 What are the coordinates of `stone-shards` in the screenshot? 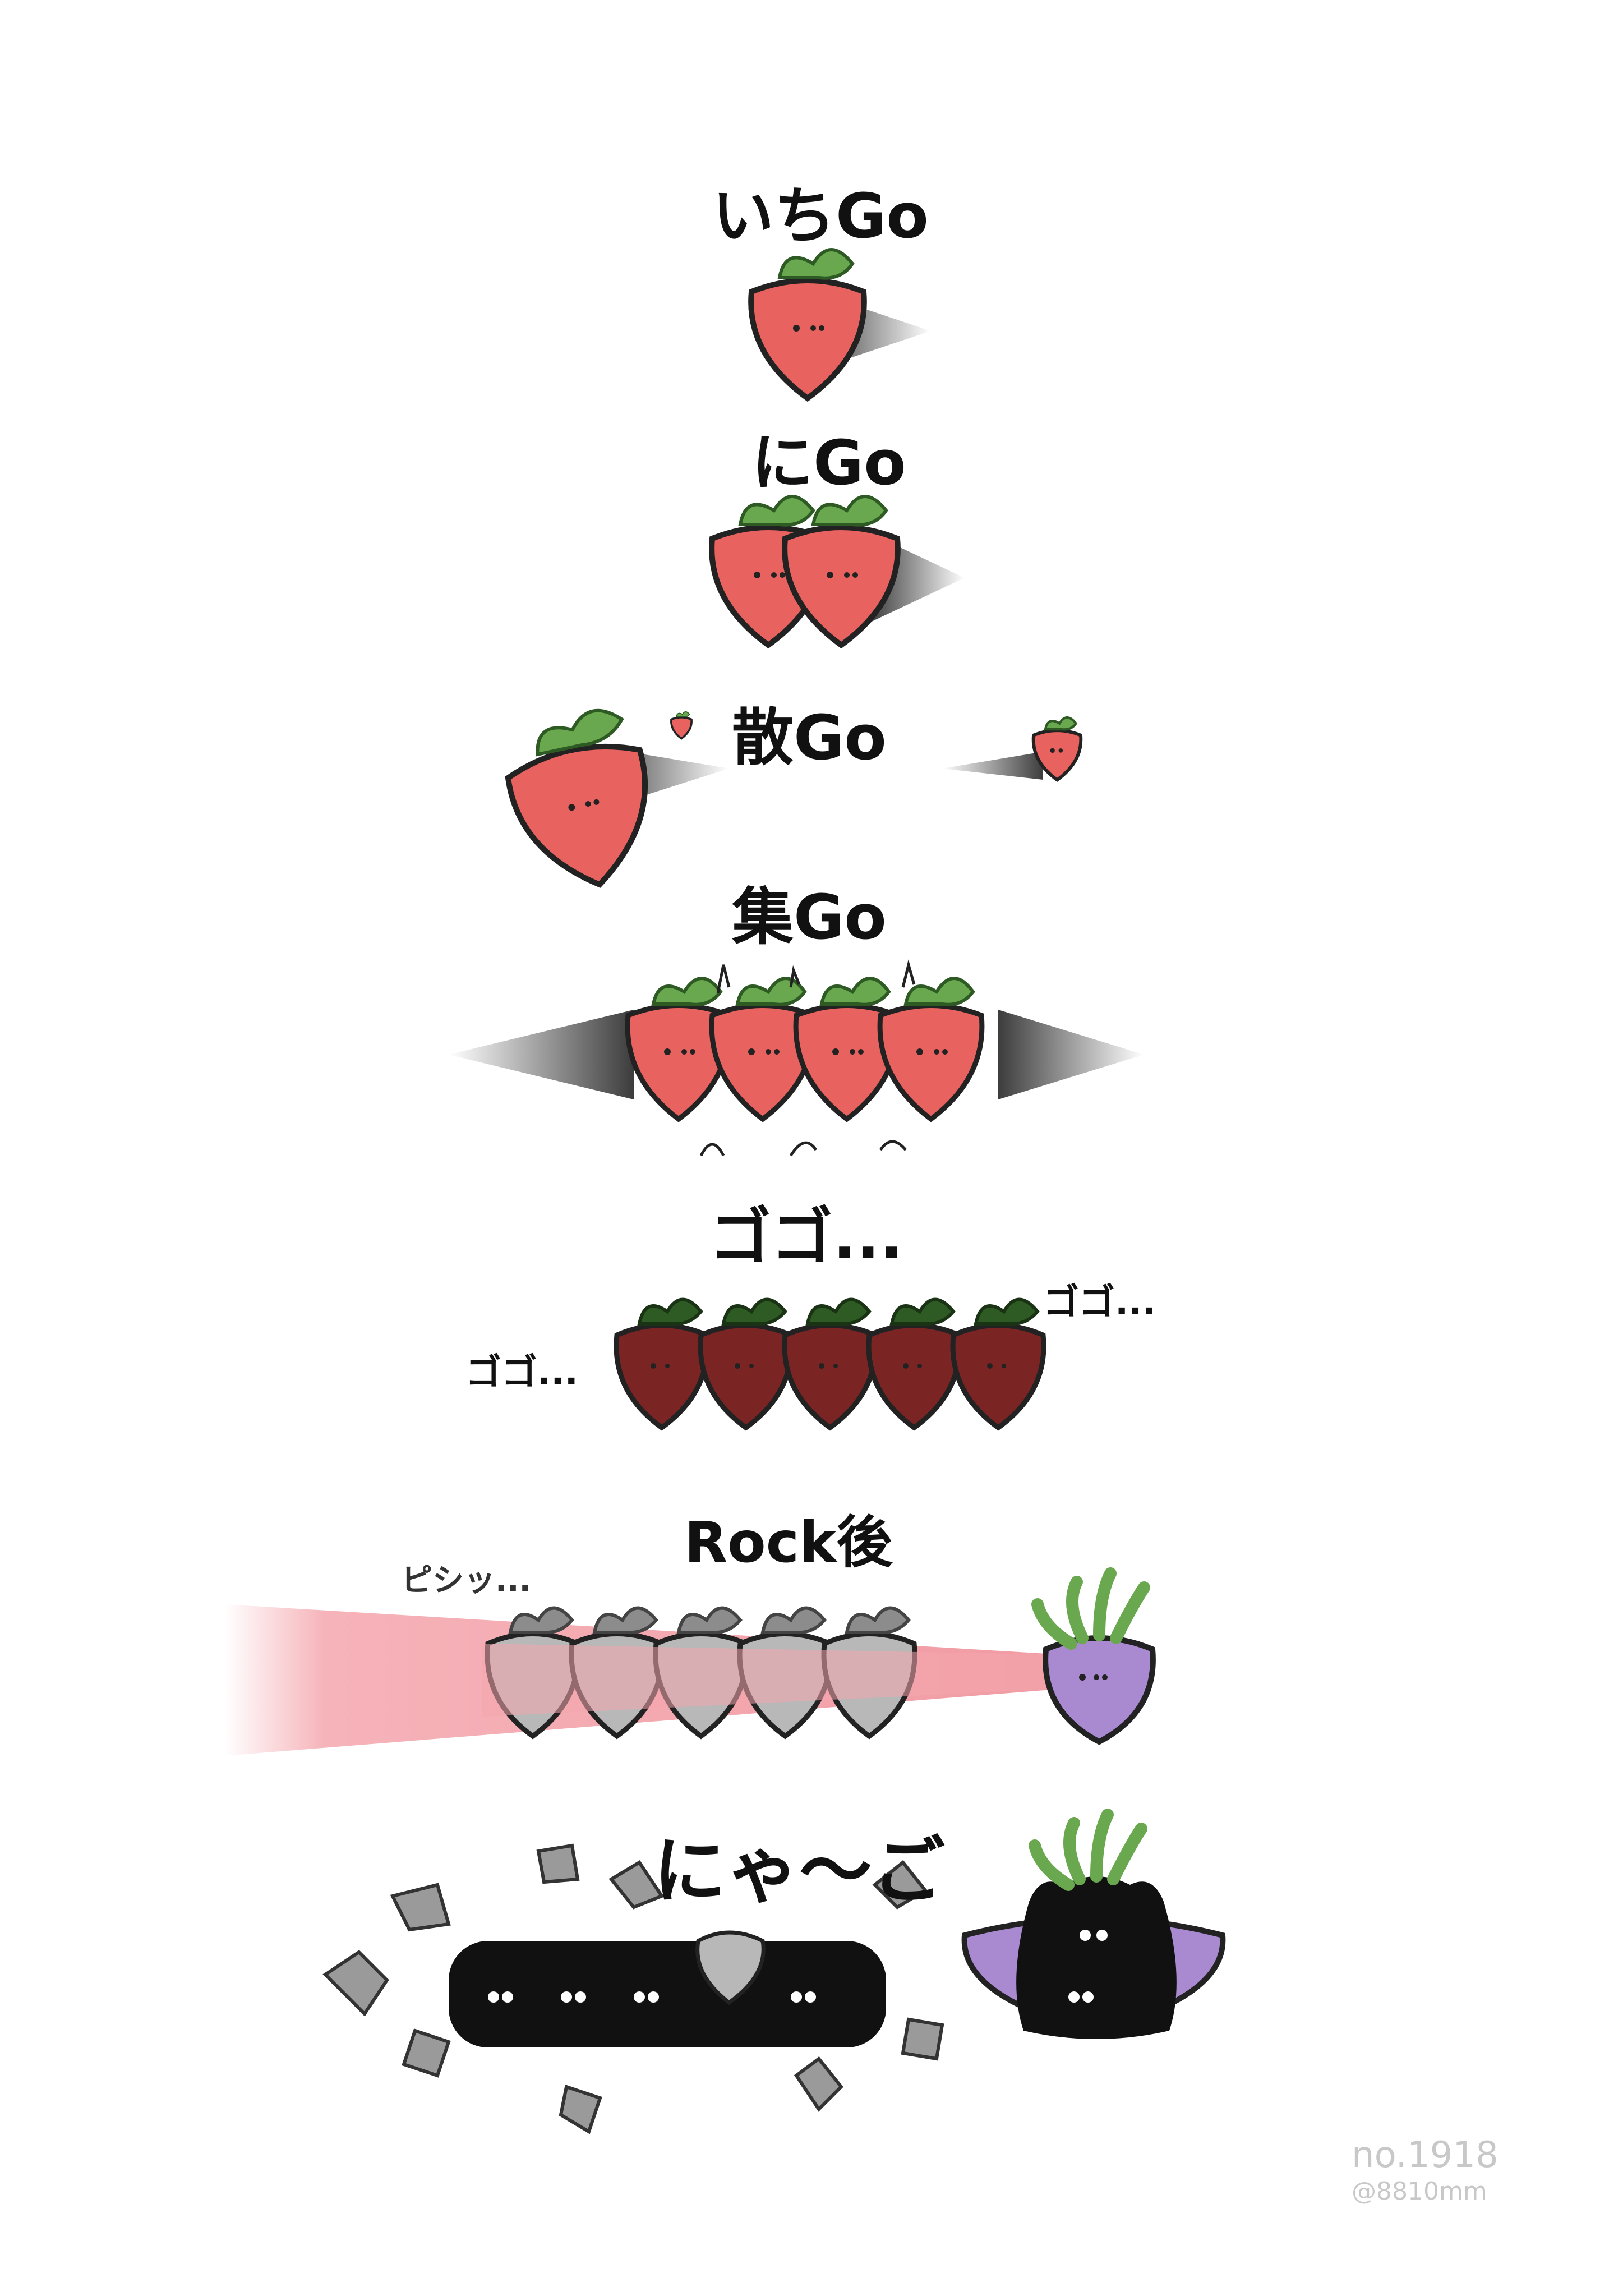 It's located at (633, 1988).